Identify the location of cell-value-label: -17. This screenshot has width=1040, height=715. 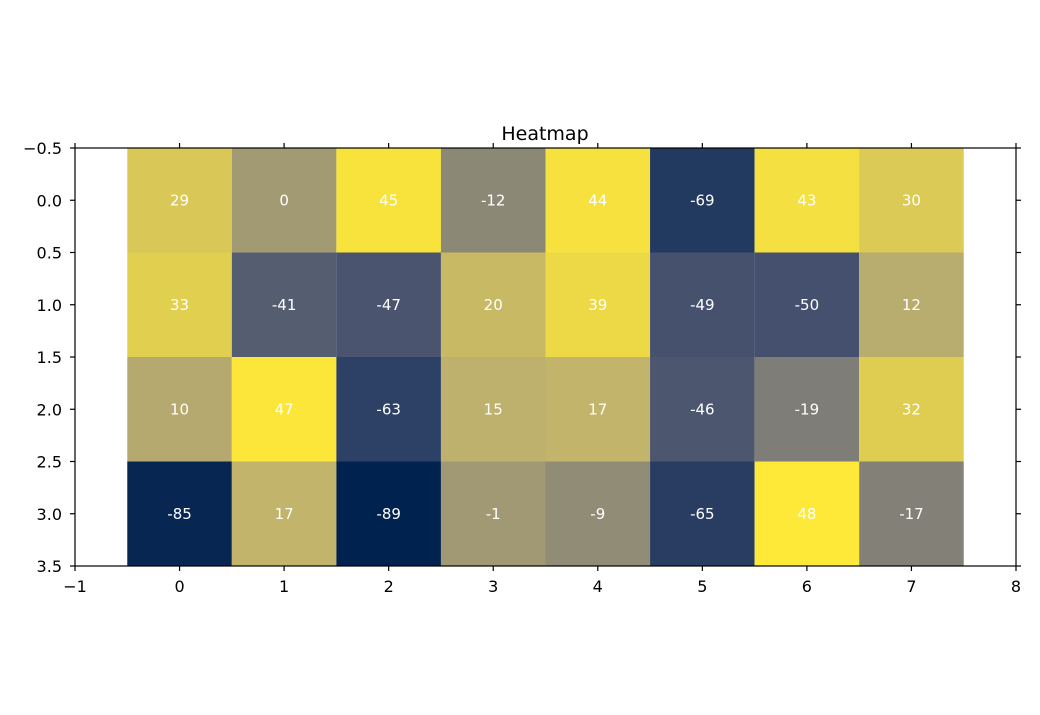
(911, 514).